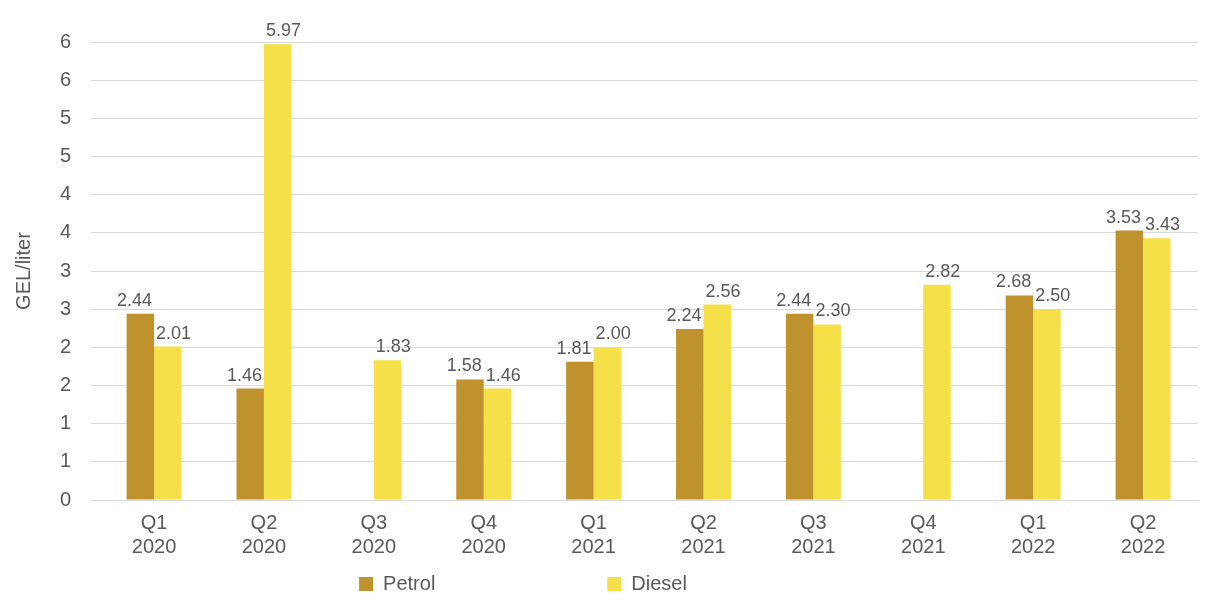 Image resolution: width=1224 pixels, height=612 pixels. I want to click on y-axis-title: GEL/liter, so click(22, 270).